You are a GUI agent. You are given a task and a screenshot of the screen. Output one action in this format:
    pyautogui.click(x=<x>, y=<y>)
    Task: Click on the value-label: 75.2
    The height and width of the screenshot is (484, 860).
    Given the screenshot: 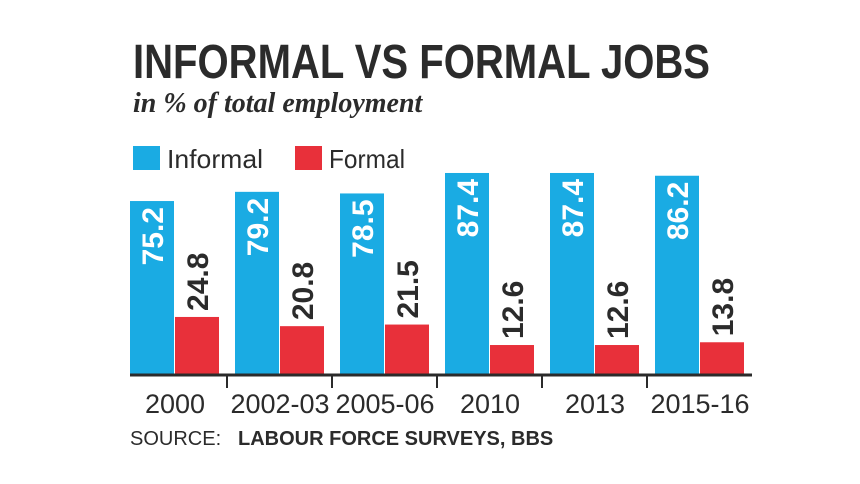 What is the action you would take?
    pyautogui.click(x=153, y=236)
    